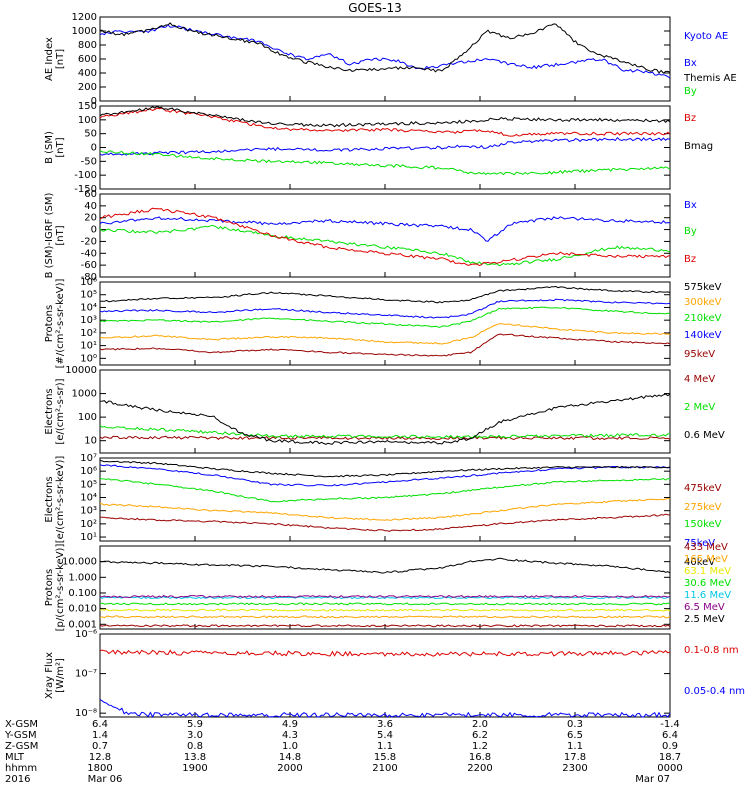  Describe the element at coordinates (670, 724) in the screenshot. I see `ephemeris-value: -1.4` at that location.